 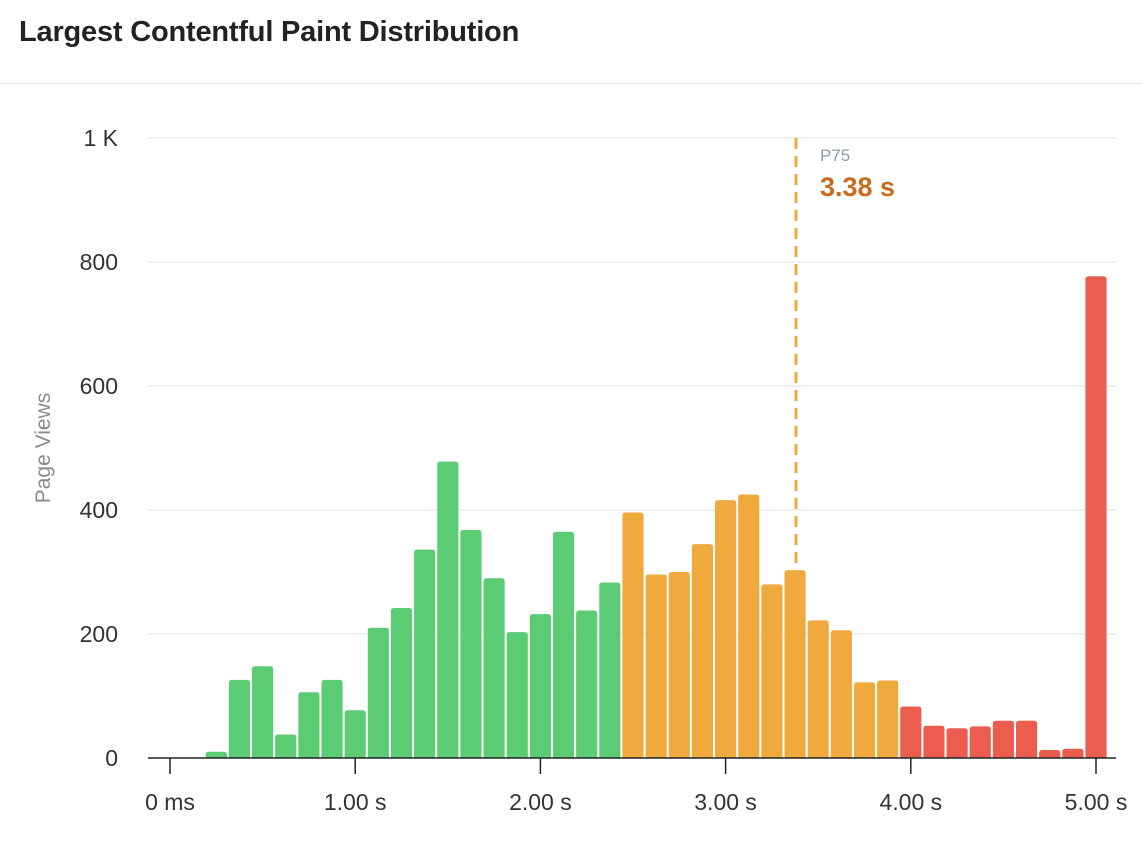 I want to click on y-axis-title: Page Views, so click(x=43, y=448).